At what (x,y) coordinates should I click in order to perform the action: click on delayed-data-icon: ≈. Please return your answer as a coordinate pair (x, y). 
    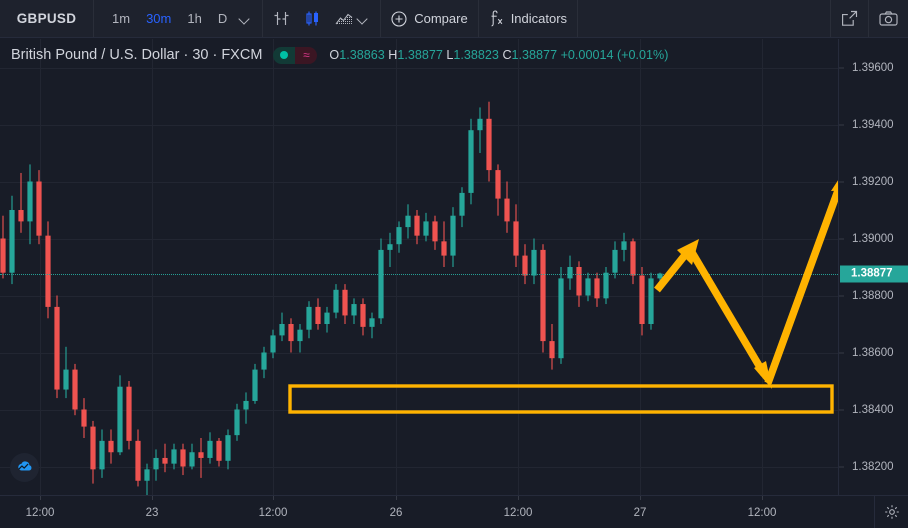
    Looking at the image, I should click on (306, 55).